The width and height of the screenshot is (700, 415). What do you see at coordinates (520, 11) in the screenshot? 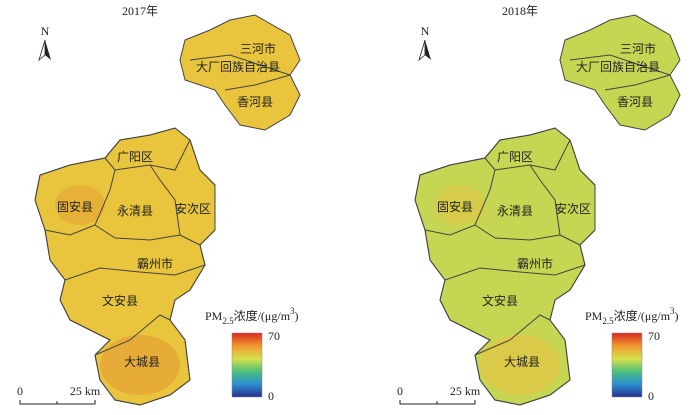
I see `panel-title: 2018年` at bounding box center [520, 11].